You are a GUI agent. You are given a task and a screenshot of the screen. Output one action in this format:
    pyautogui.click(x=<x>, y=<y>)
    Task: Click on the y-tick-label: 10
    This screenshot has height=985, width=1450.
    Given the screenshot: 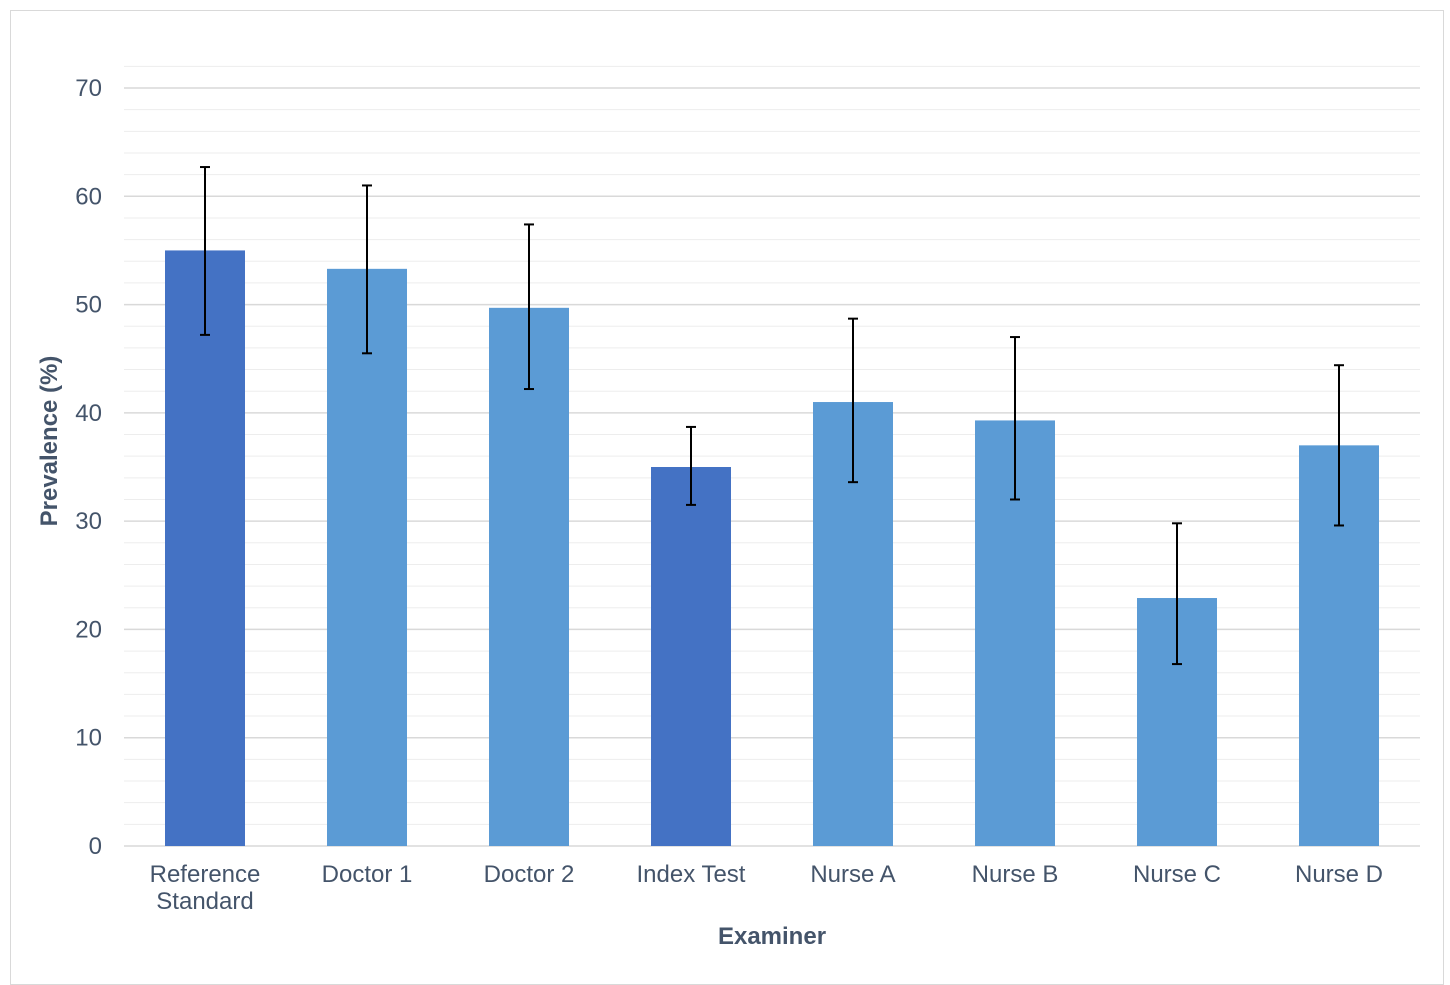 What is the action you would take?
    pyautogui.click(x=88, y=738)
    